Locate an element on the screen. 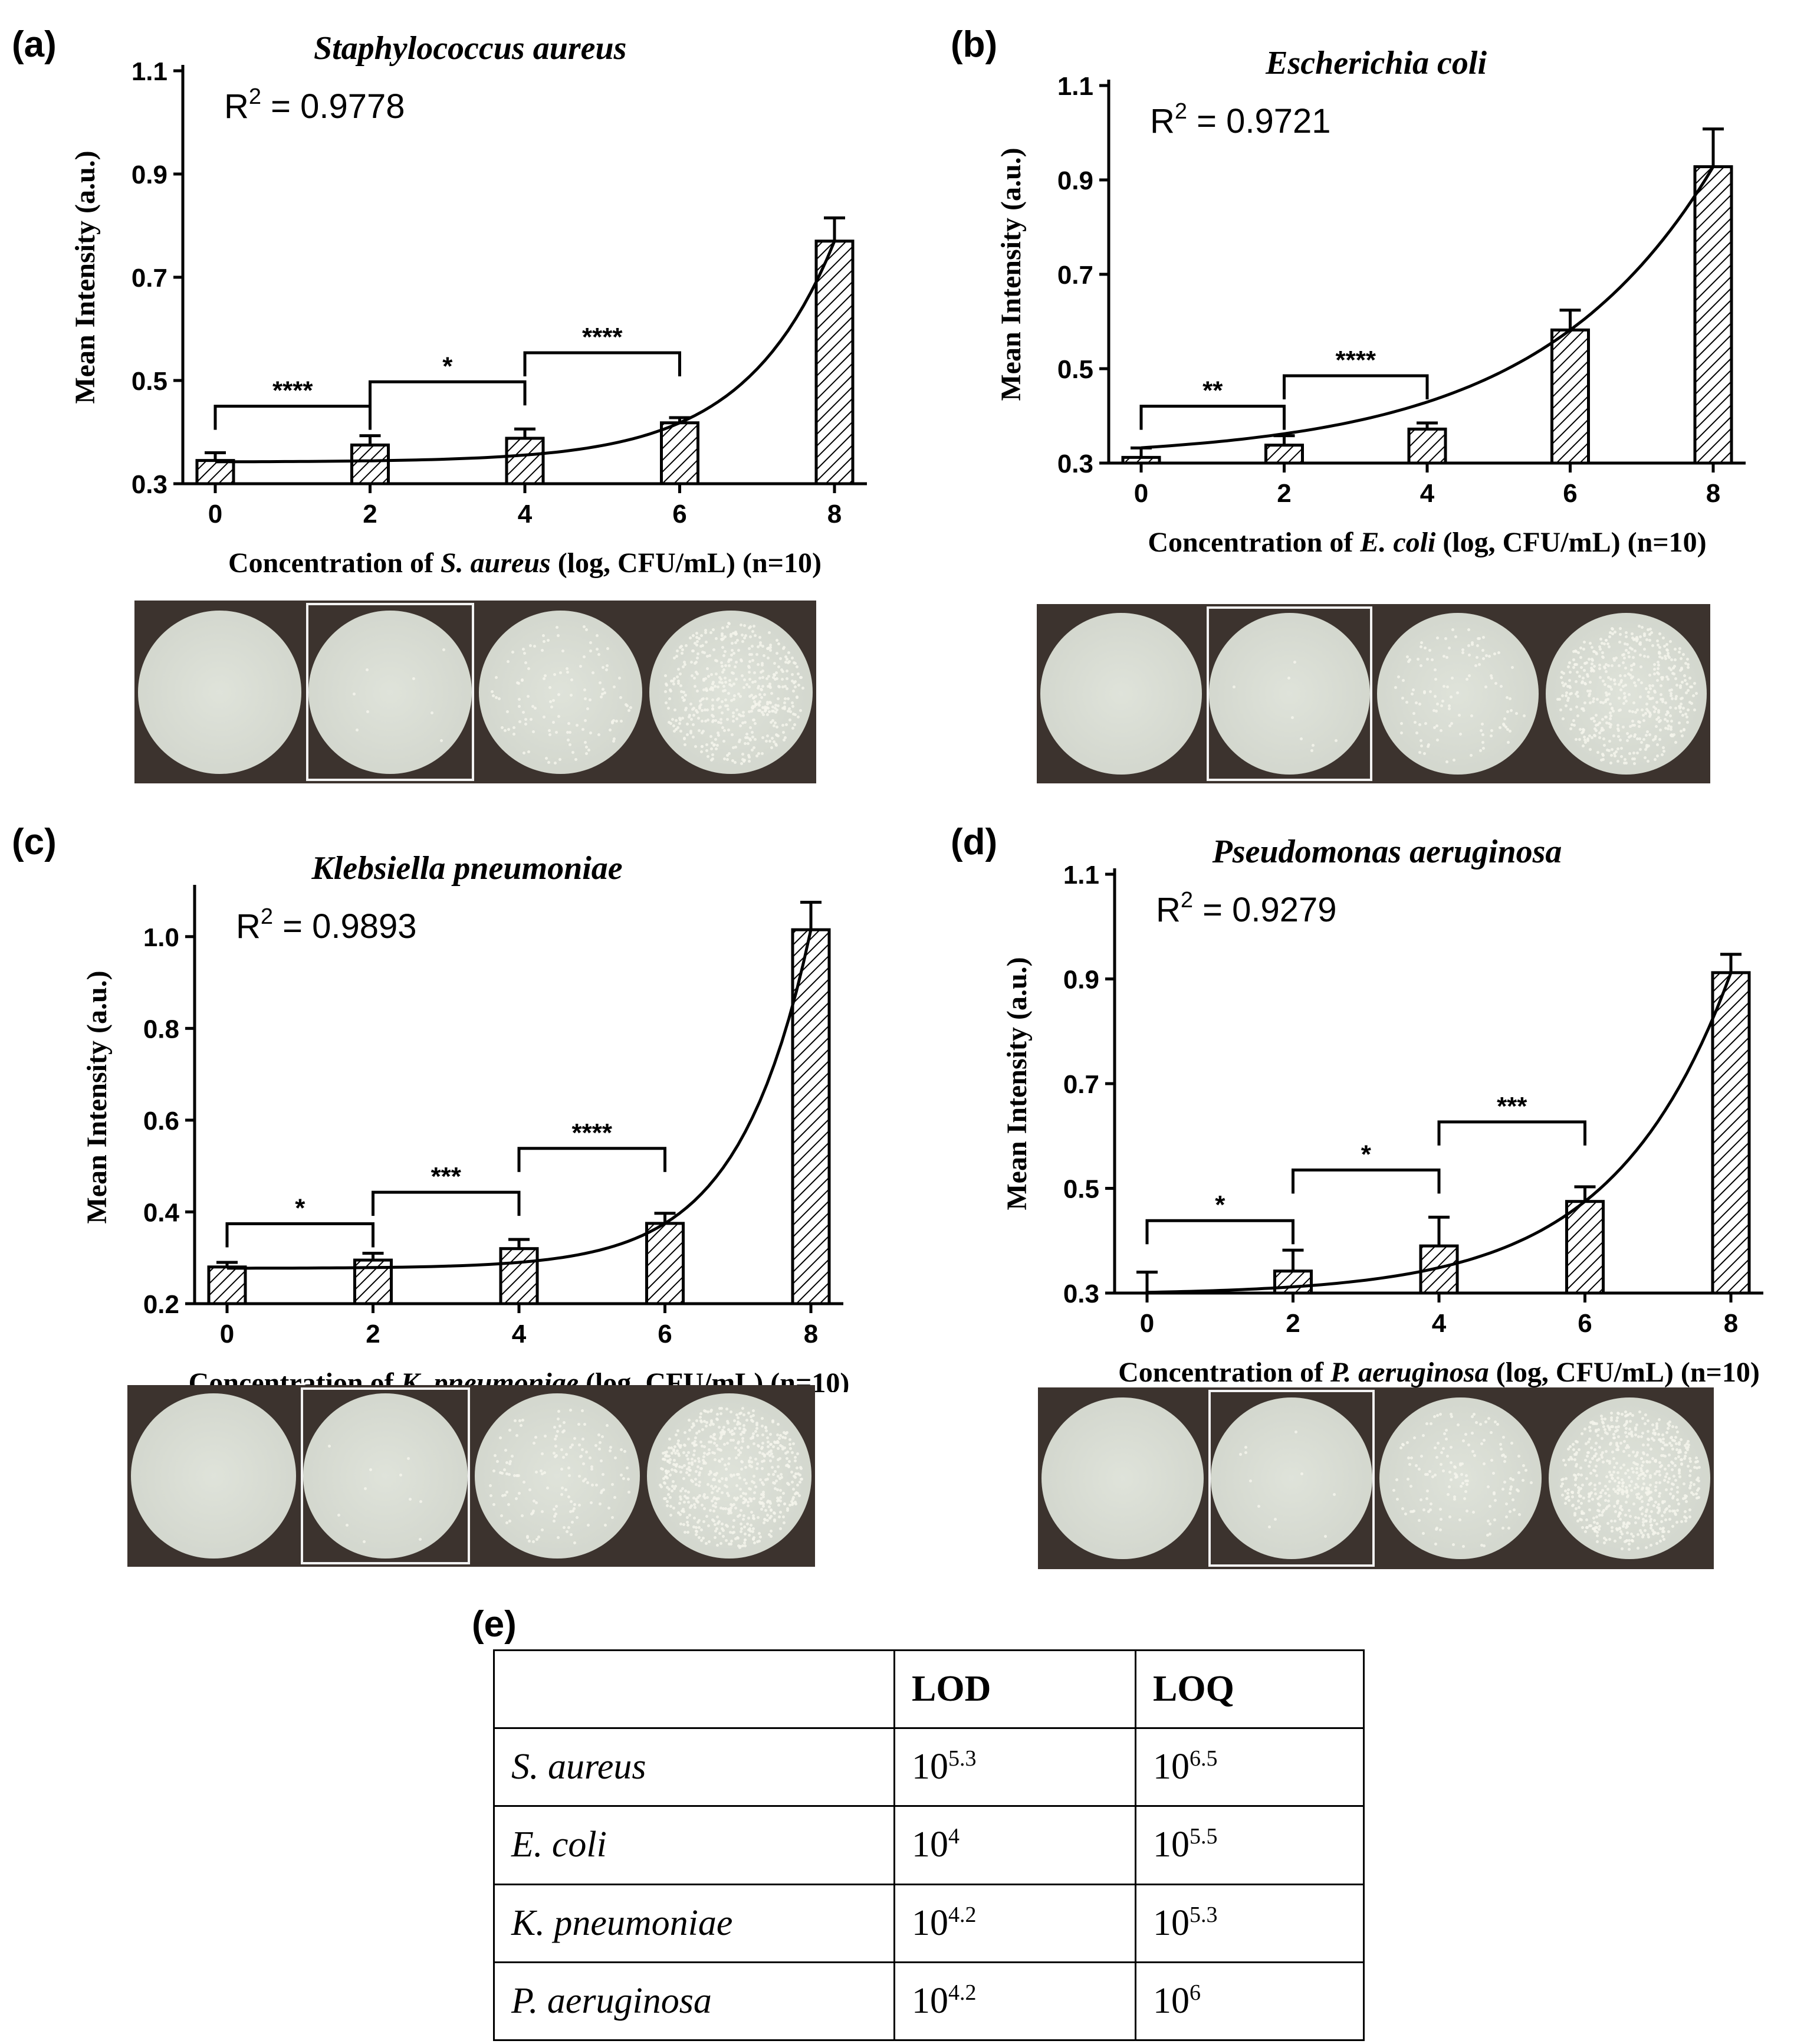 This screenshot has width=1794, height=2044. table-cell-organism: S. aureus is located at coordinates (694, 1767).